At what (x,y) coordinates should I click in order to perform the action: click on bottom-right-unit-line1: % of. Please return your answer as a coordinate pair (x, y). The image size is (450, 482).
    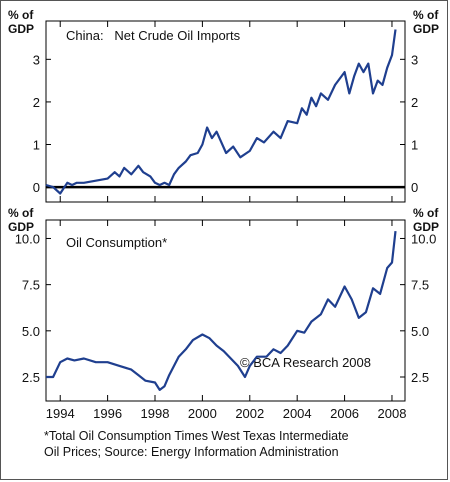
    Looking at the image, I should click on (426, 213).